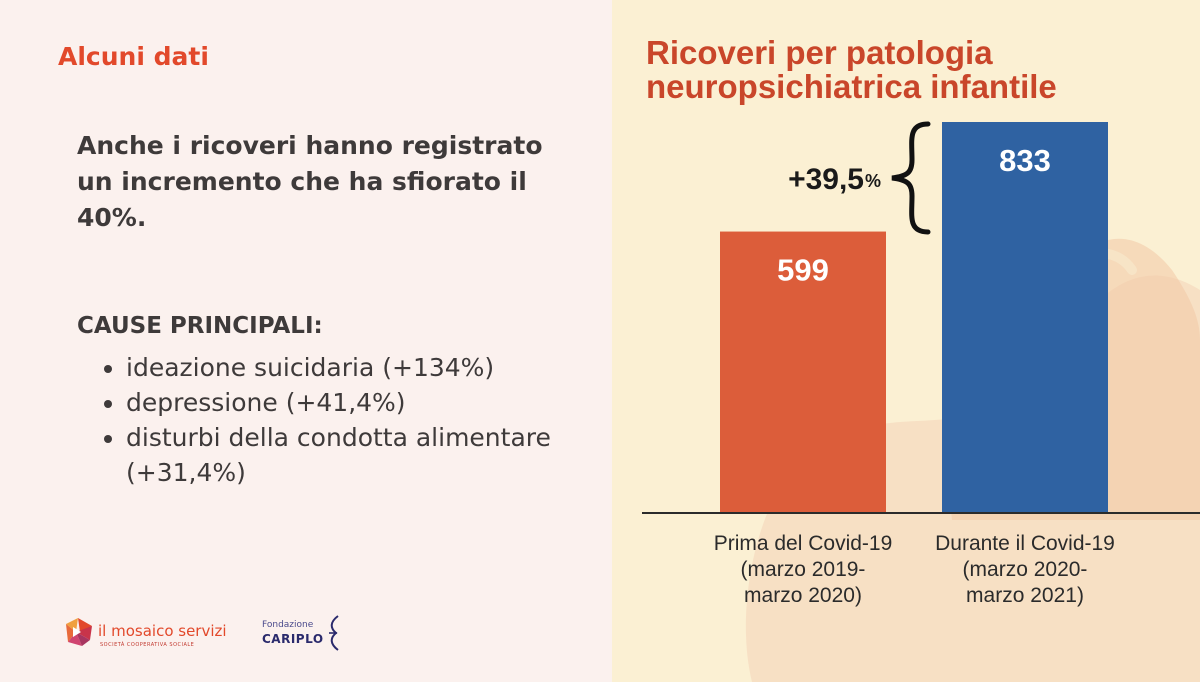 The image size is (1200, 682). What do you see at coordinates (334, 633) in the screenshot?
I see `cariplo-mark-icon` at bounding box center [334, 633].